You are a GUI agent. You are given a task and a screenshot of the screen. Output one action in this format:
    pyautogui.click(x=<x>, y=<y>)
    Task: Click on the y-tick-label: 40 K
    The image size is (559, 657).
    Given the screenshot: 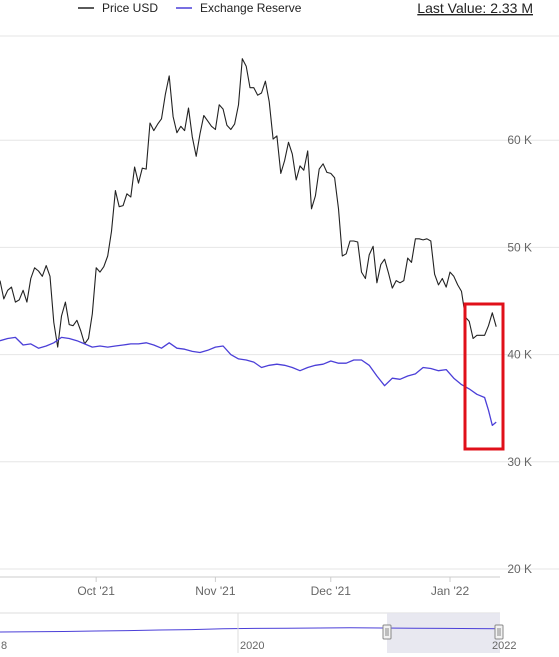 What is the action you would take?
    pyautogui.click(x=519, y=355)
    